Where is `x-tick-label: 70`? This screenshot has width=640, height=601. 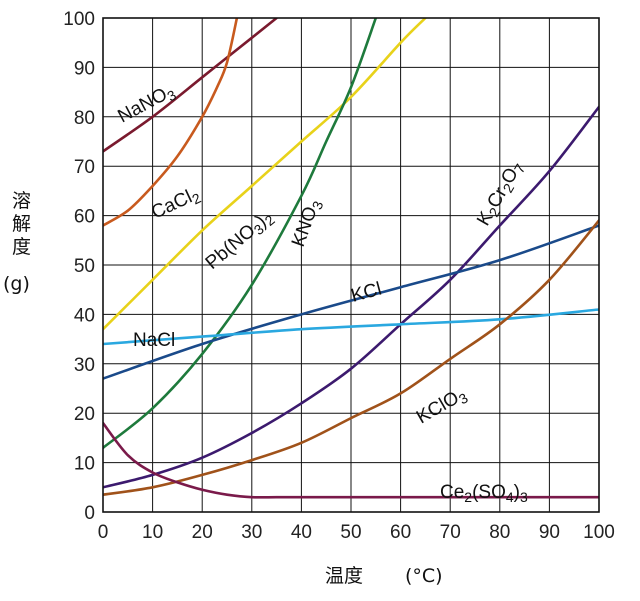 x-tick-label: 70 is located at coordinates (450, 532).